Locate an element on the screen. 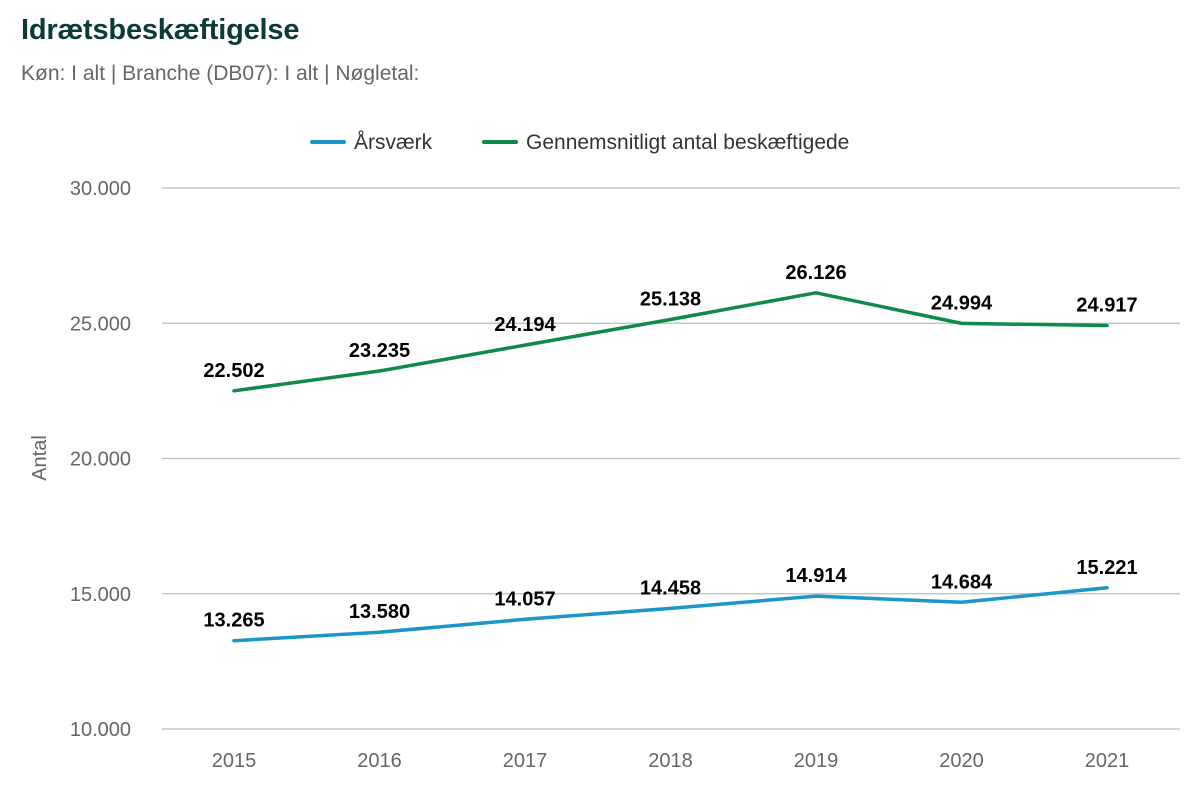 This screenshot has width=1200, height=800. data-label: 14.684 is located at coordinates (962, 582).